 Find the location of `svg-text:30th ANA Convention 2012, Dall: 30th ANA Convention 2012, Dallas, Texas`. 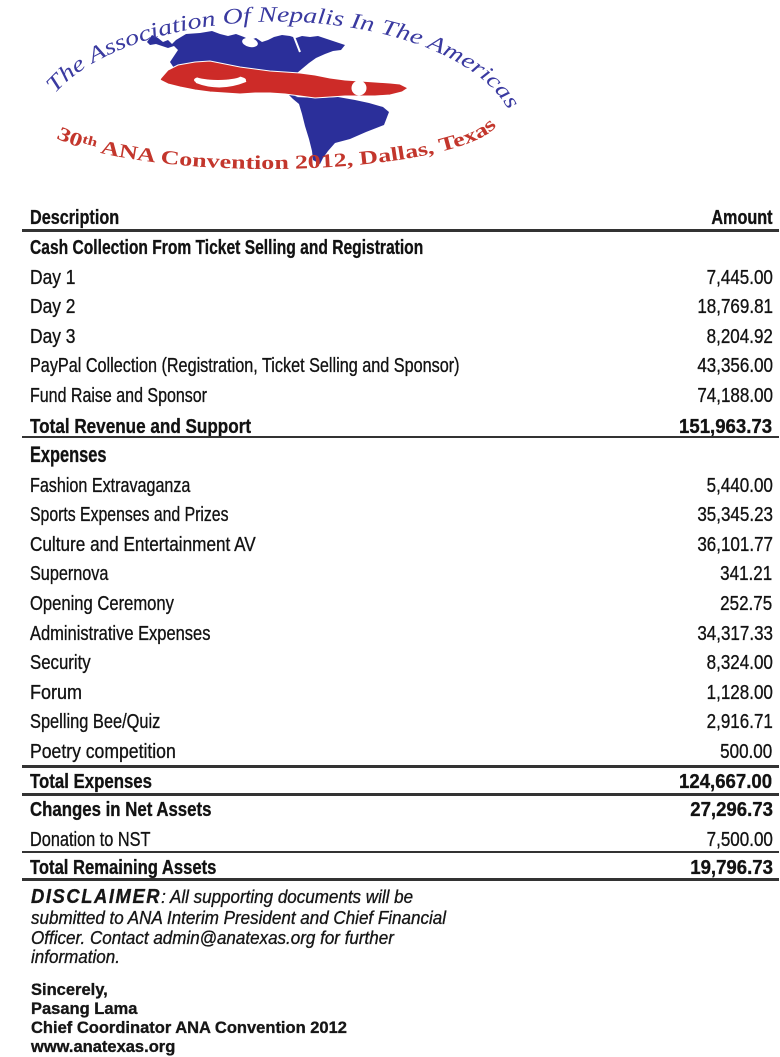

svg-text:30th ANA Convention 2012, Dall: 30th ANA Convention 2012, Dallas, Texas is located at coordinates (277, 144).